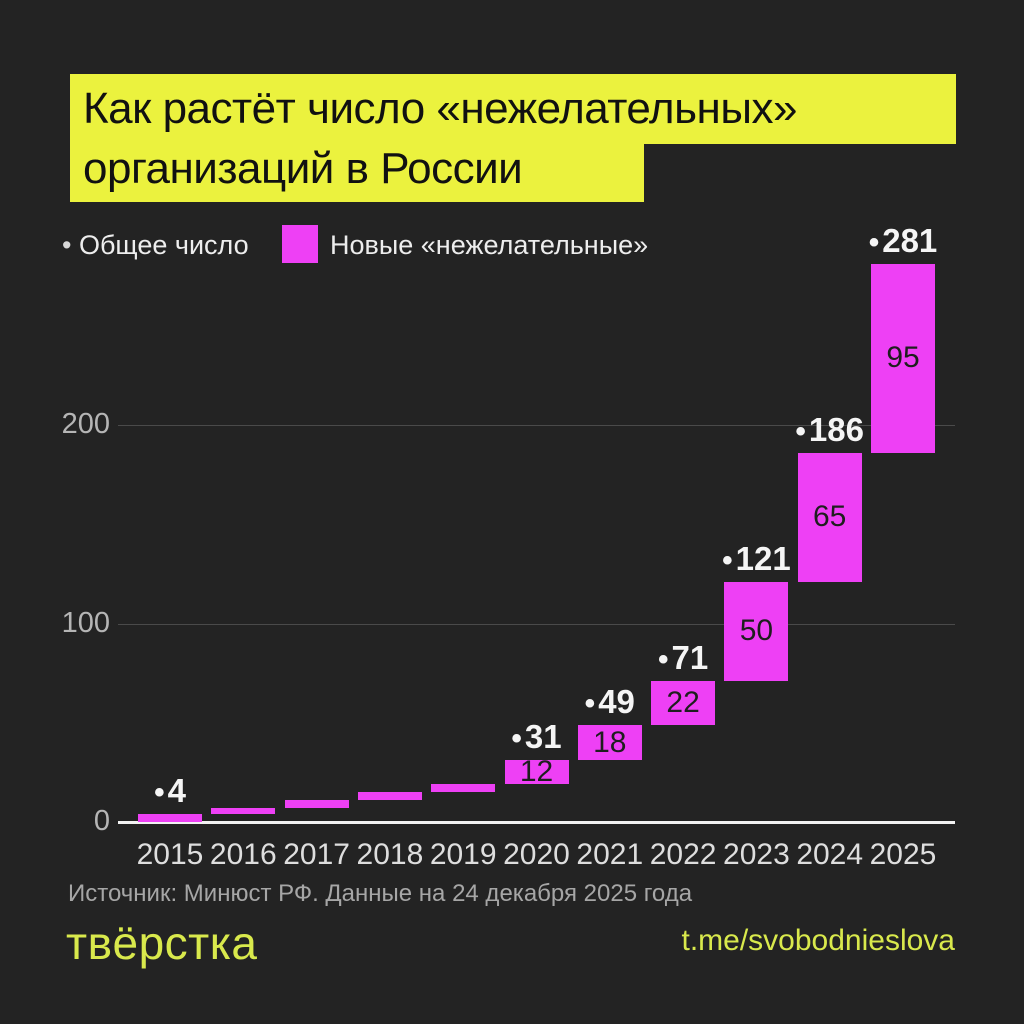 Image resolution: width=1024 pixels, height=1024 pixels. Describe the element at coordinates (316, 804) in the screenshot. I see `bar-2017` at that location.